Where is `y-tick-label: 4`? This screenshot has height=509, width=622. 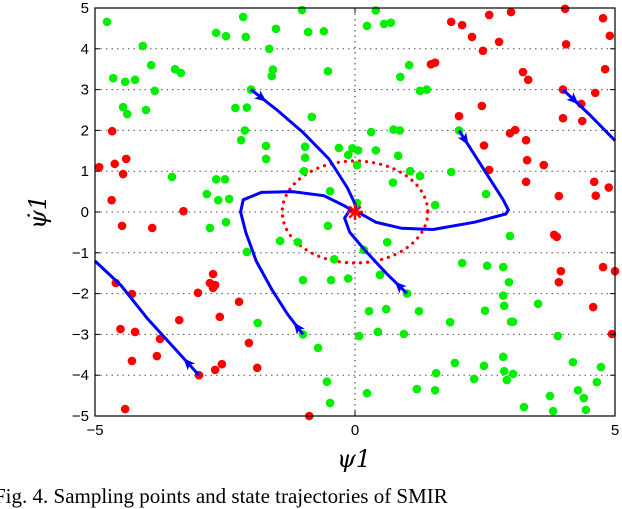
y-tick-label: 4 is located at coordinates (85, 49).